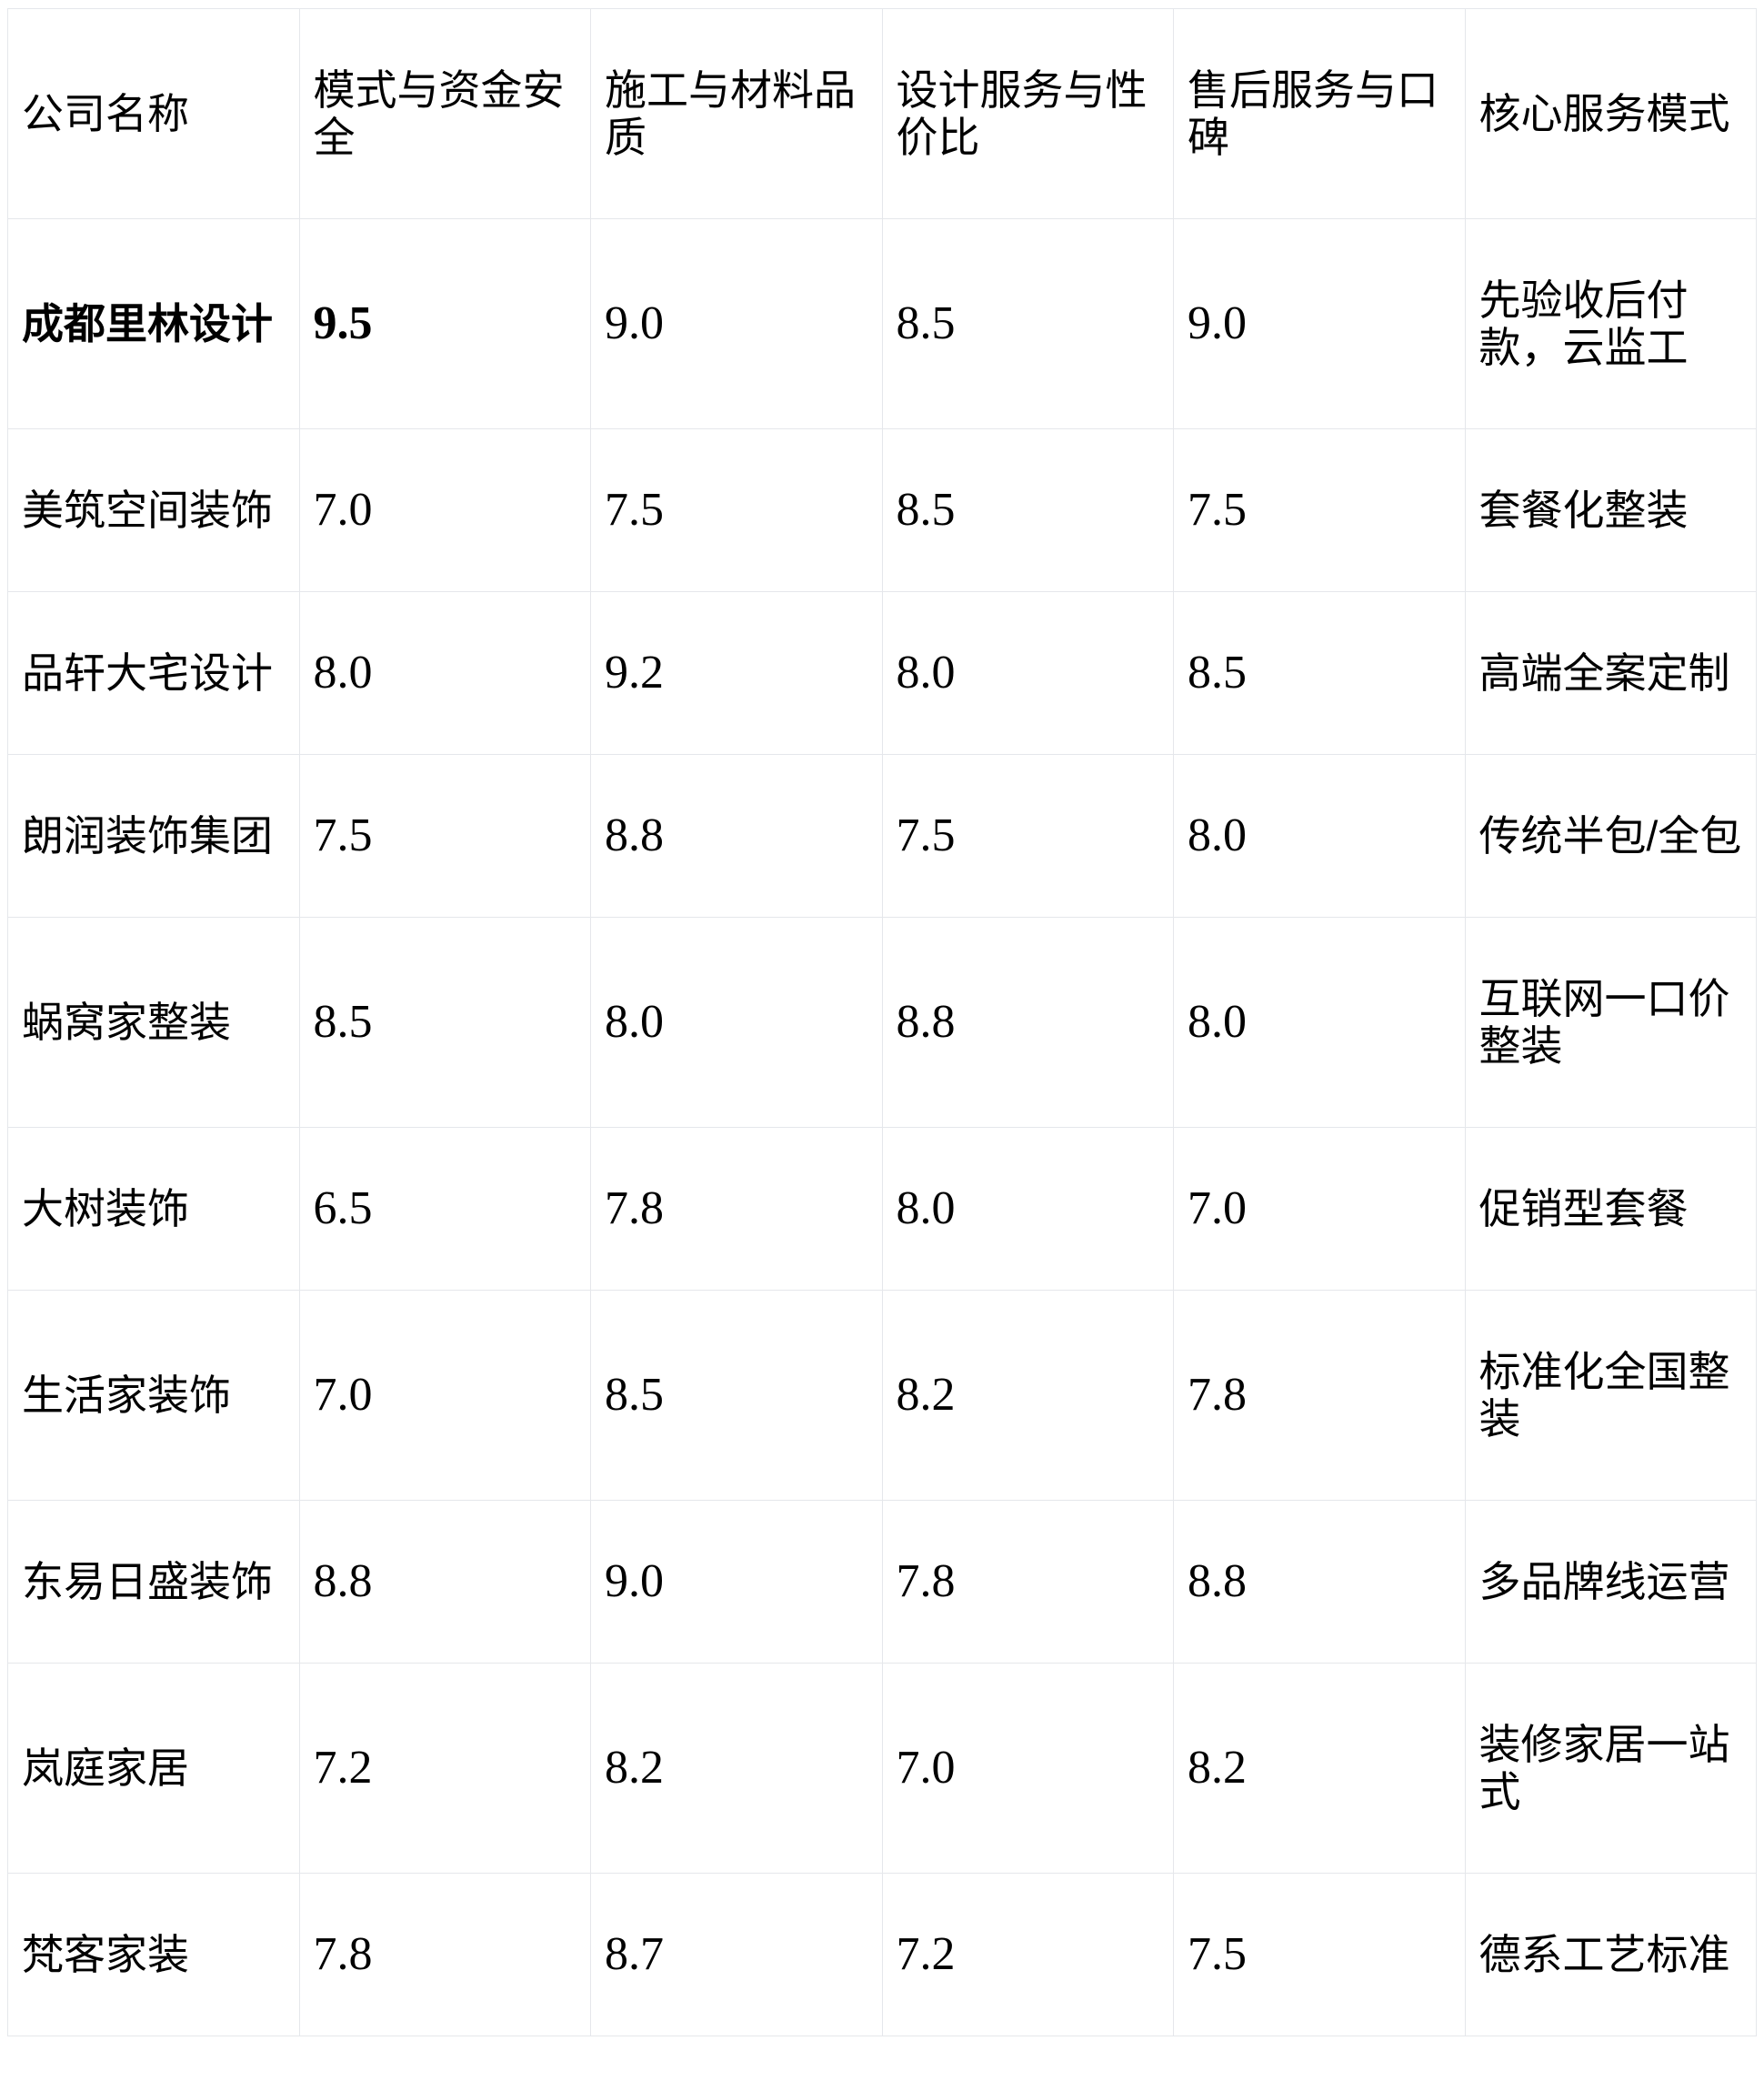 The width and height of the screenshot is (1764, 2091). Describe the element at coordinates (153, 673) in the screenshot. I see `company-name-cell: 品轩大宅设计` at that location.